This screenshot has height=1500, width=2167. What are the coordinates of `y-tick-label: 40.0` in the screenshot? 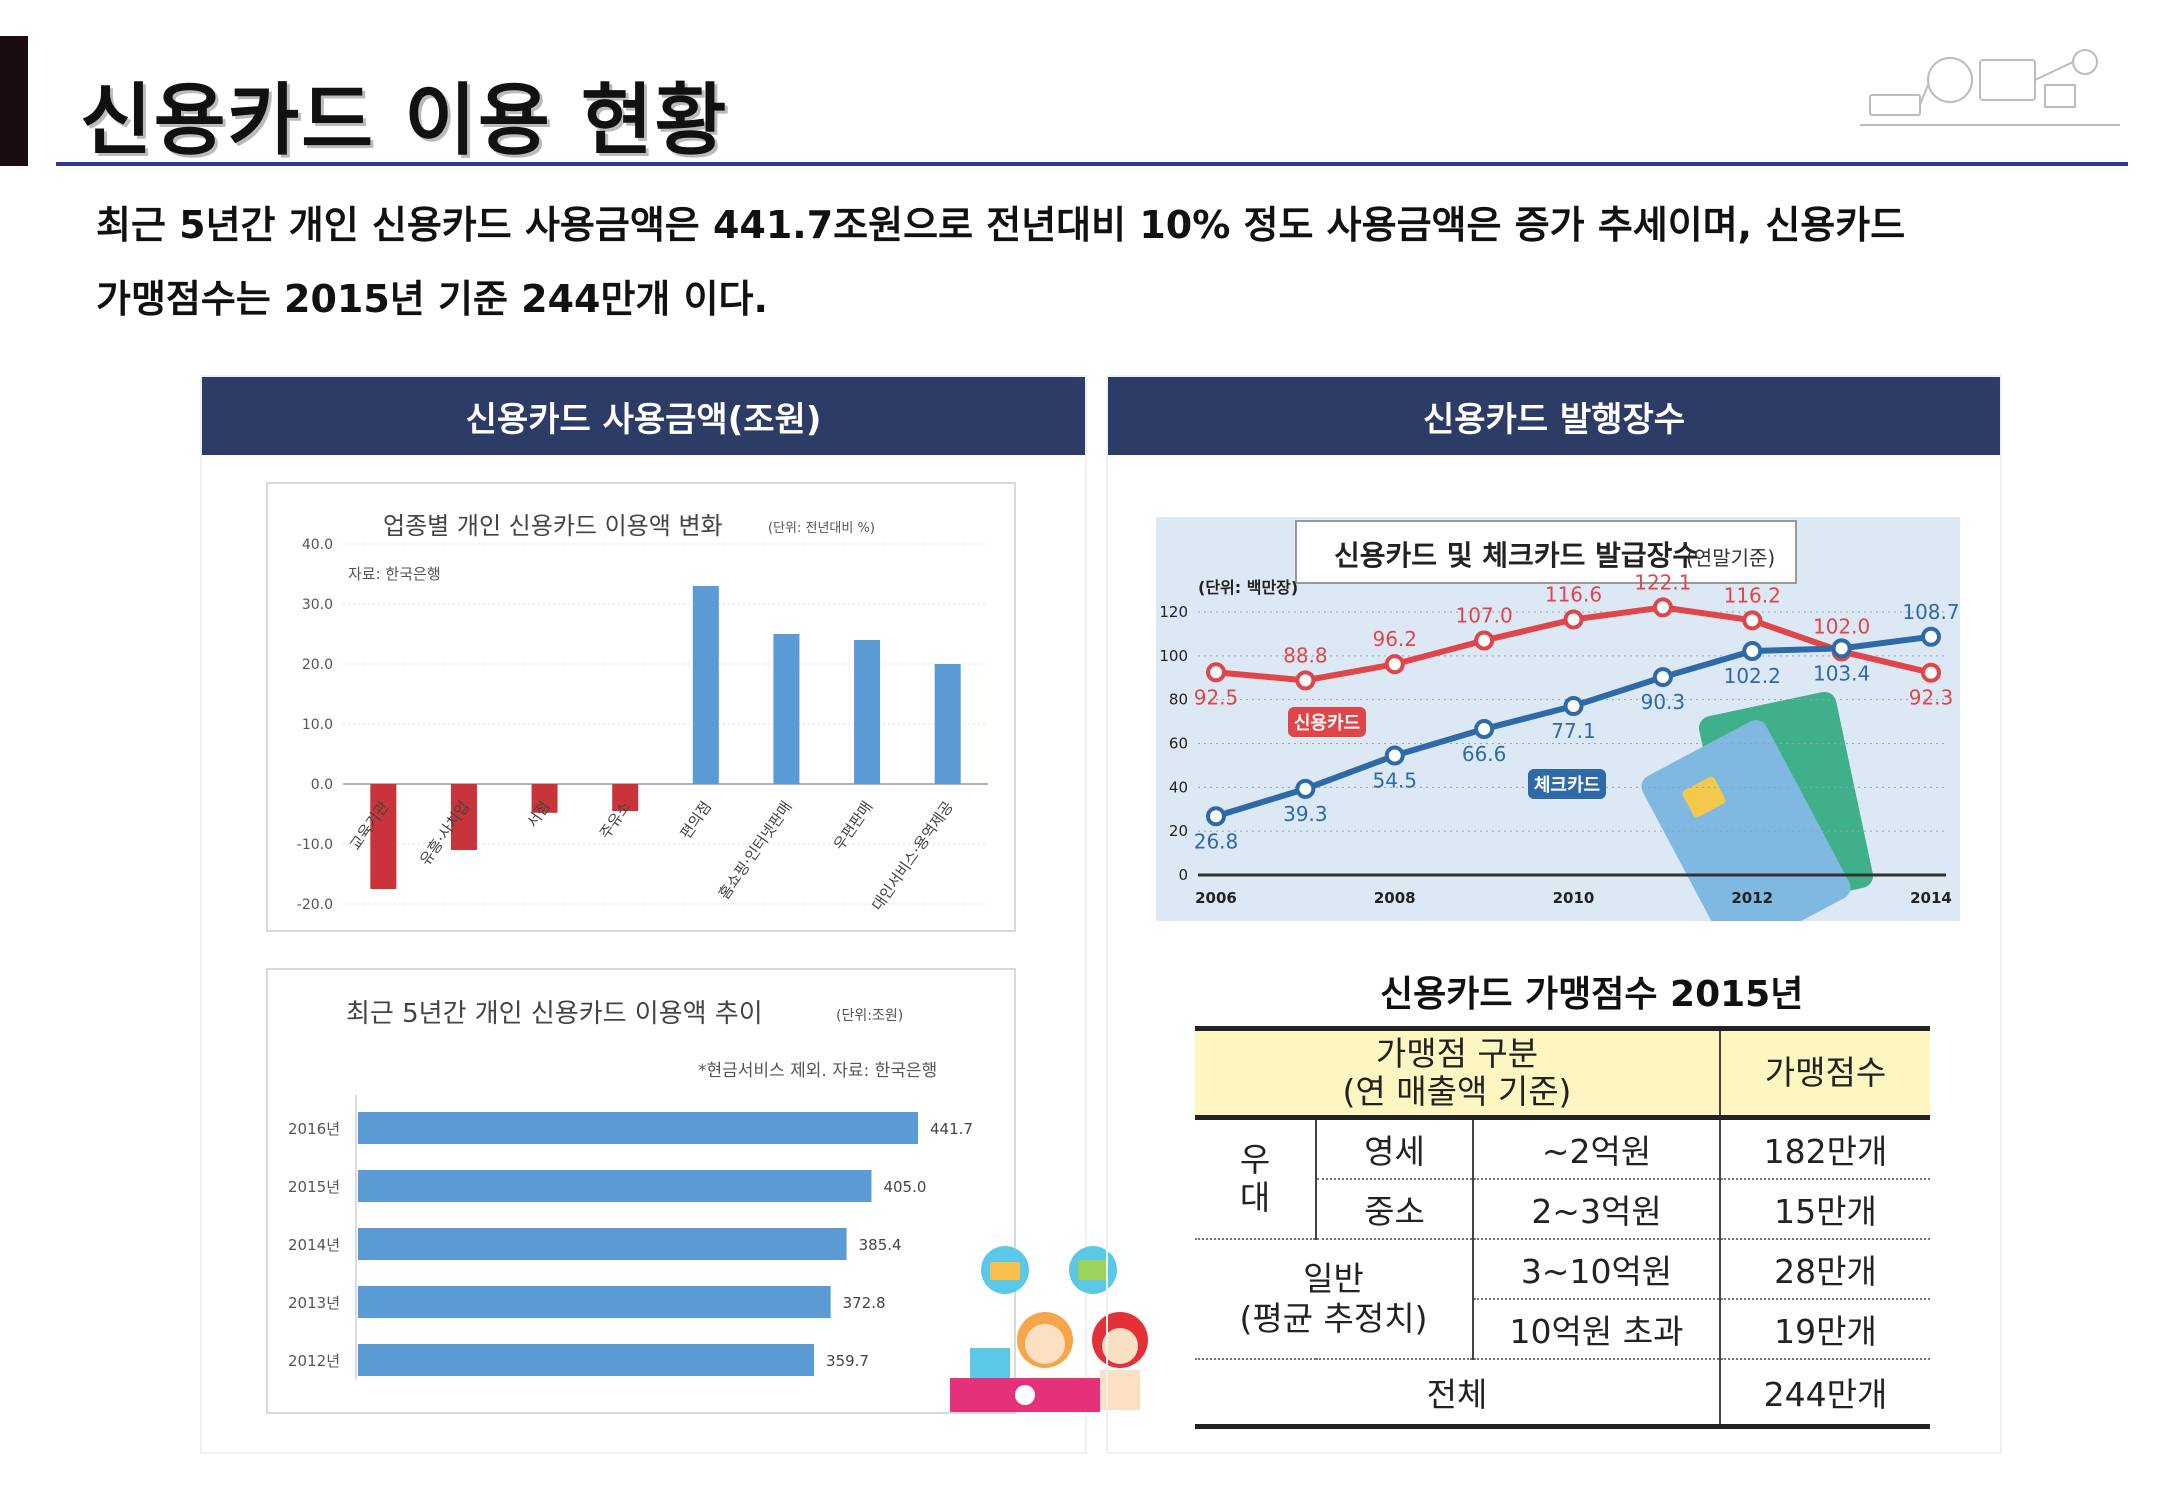 It's located at (317, 545).